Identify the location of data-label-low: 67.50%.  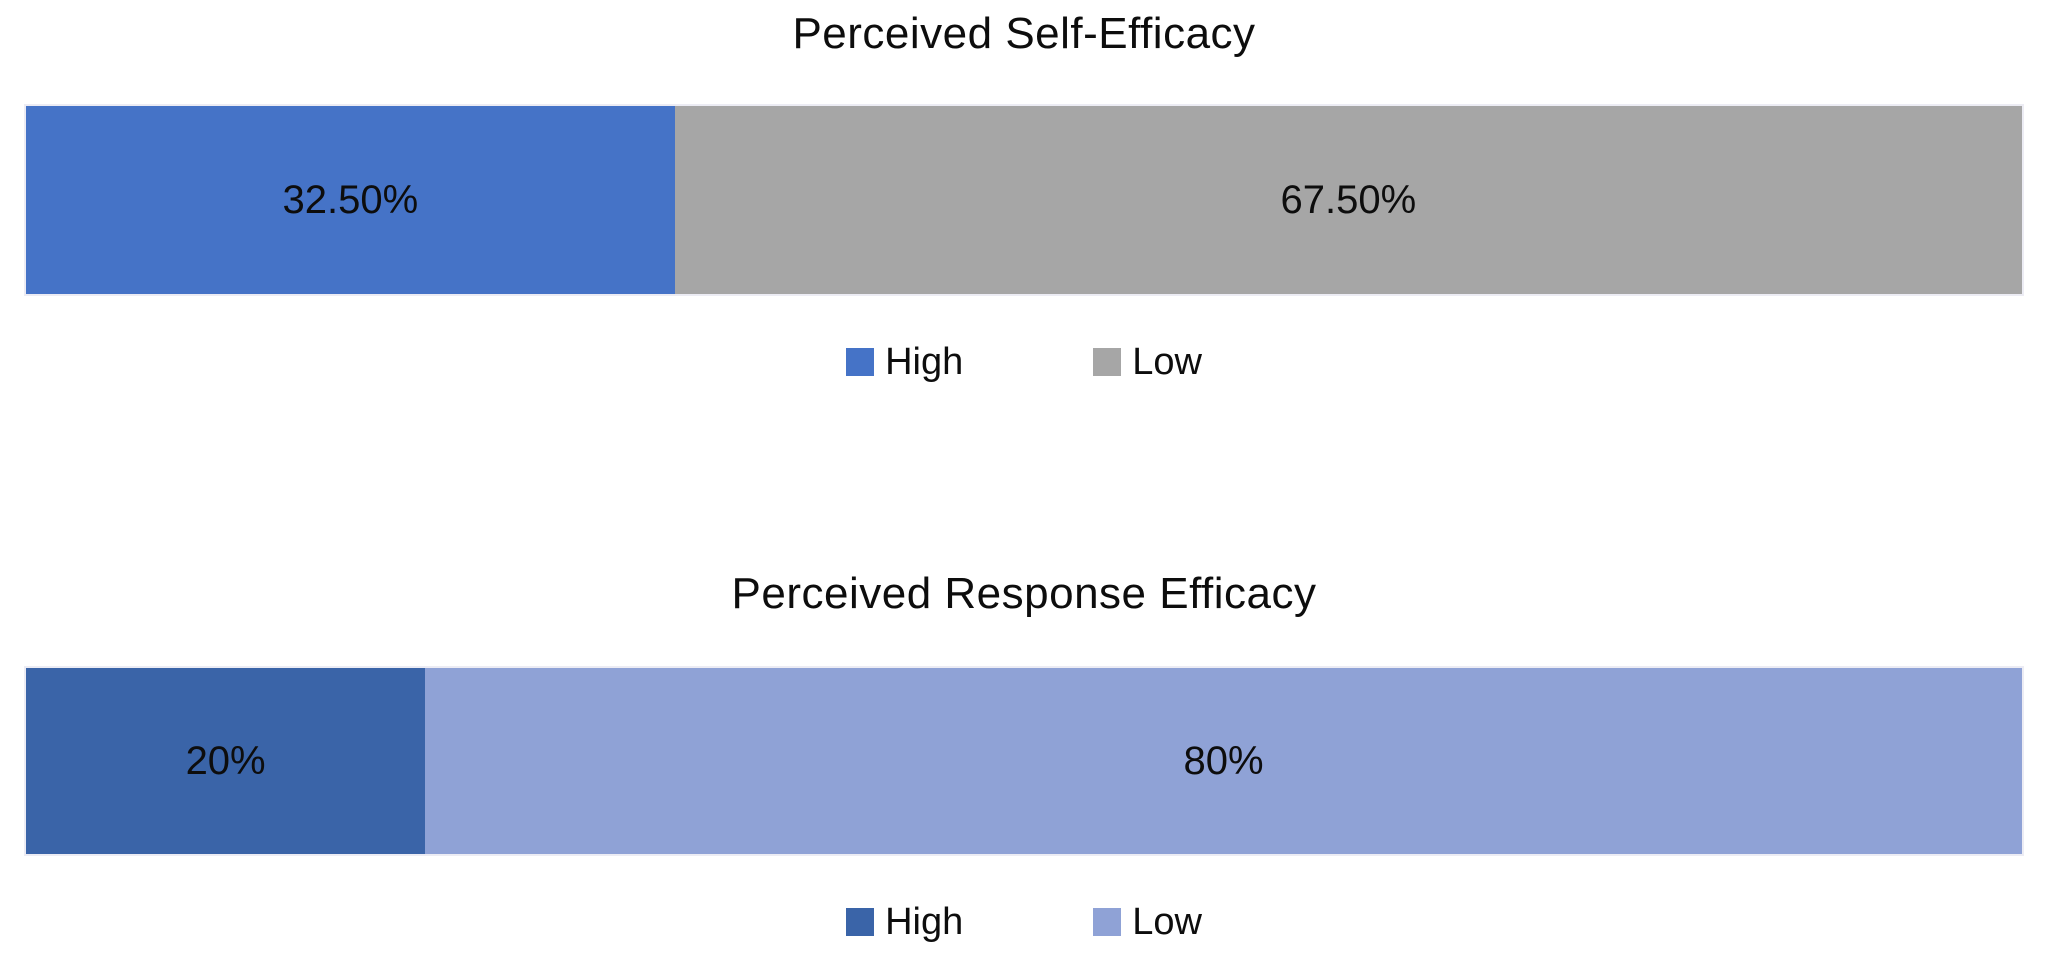
(1348, 199).